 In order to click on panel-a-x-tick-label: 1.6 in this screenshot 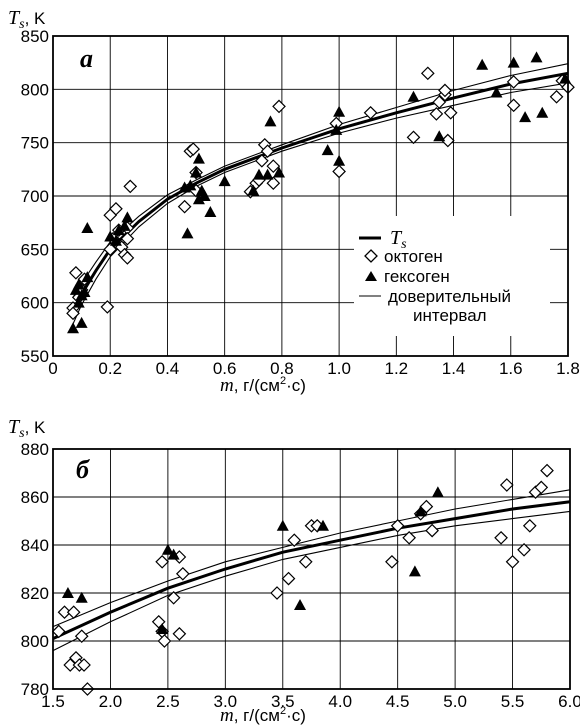, I will do `click(511, 368)`.